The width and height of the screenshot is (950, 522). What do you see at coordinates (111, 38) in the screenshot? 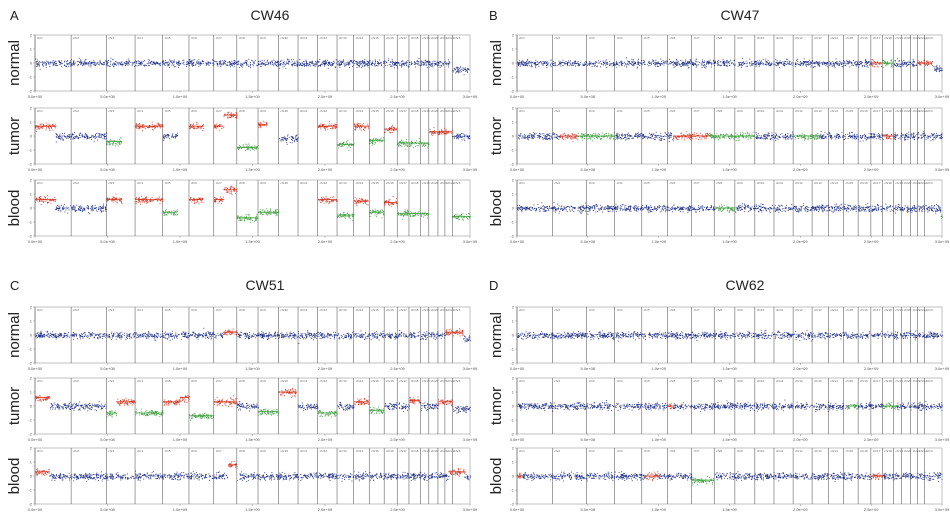
I see `chromosome-label: chr3` at bounding box center [111, 38].